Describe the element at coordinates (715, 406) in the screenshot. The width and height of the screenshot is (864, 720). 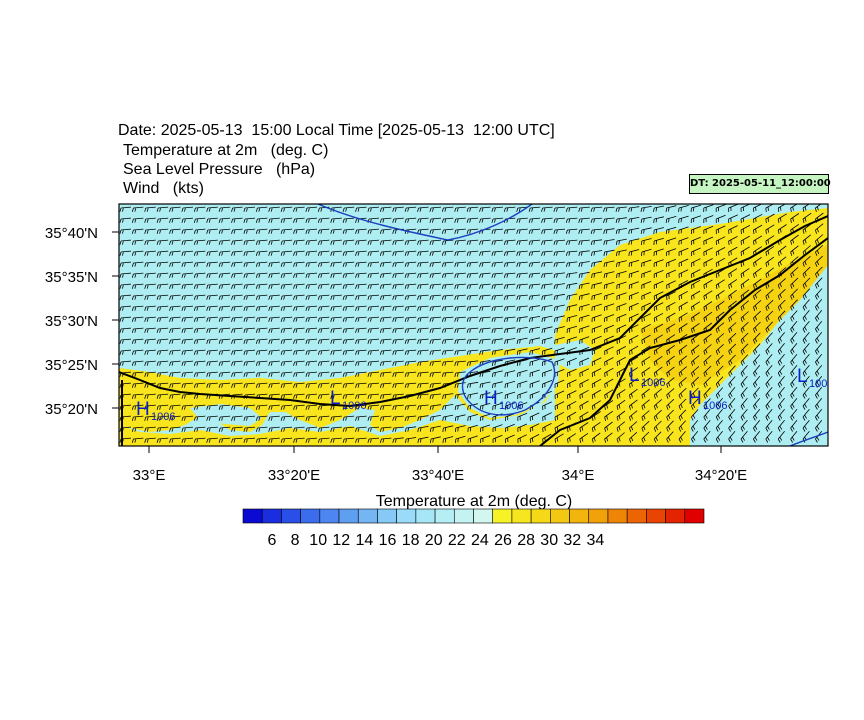
I see `pressure-high-east-value: 1006` at that location.